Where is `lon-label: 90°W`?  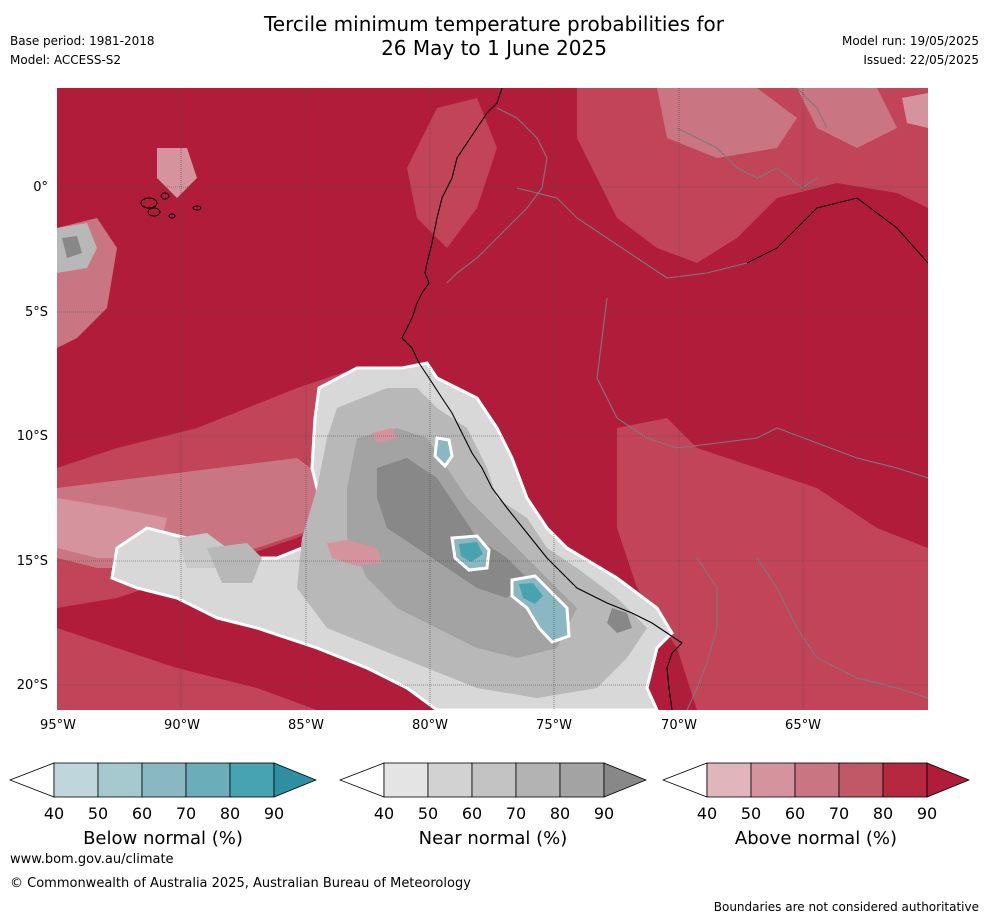
lon-label: 90°W is located at coordinates (182, 725).